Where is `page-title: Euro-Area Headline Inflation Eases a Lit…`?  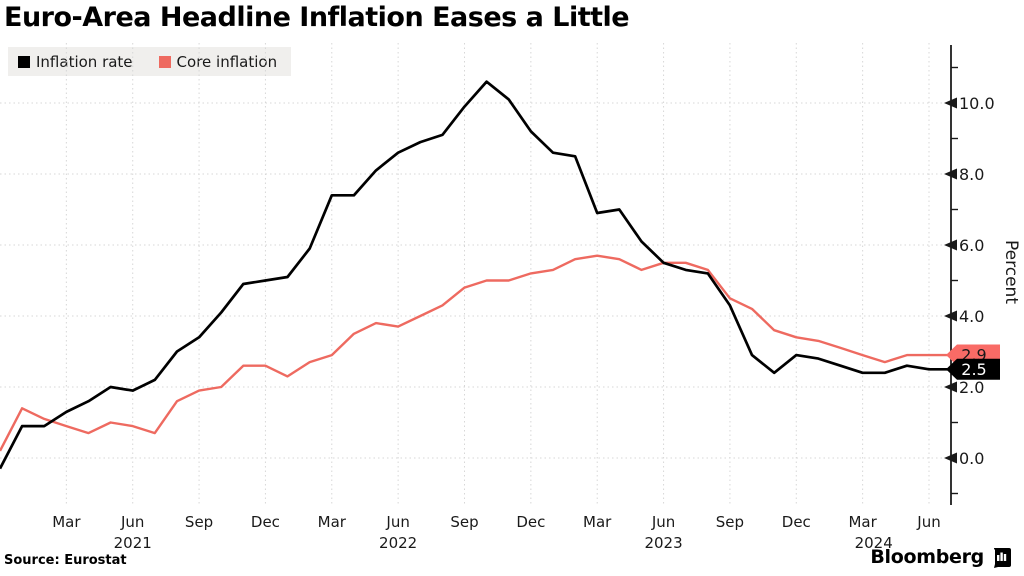
page-title: Euro-Area Headline Inflation Eases a Lit… is located at coordinates (317, 17).